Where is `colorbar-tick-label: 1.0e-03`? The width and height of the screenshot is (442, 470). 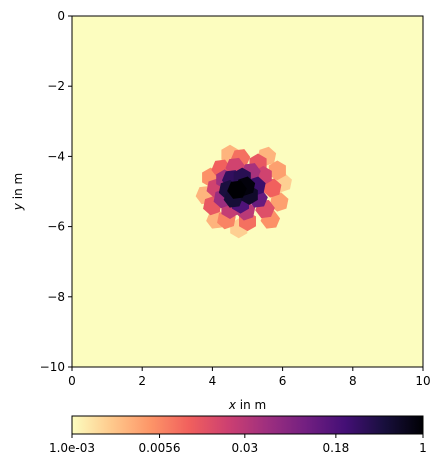 colorbar-tick-label: 1.0e-03 is located at coordinates (72, 448).